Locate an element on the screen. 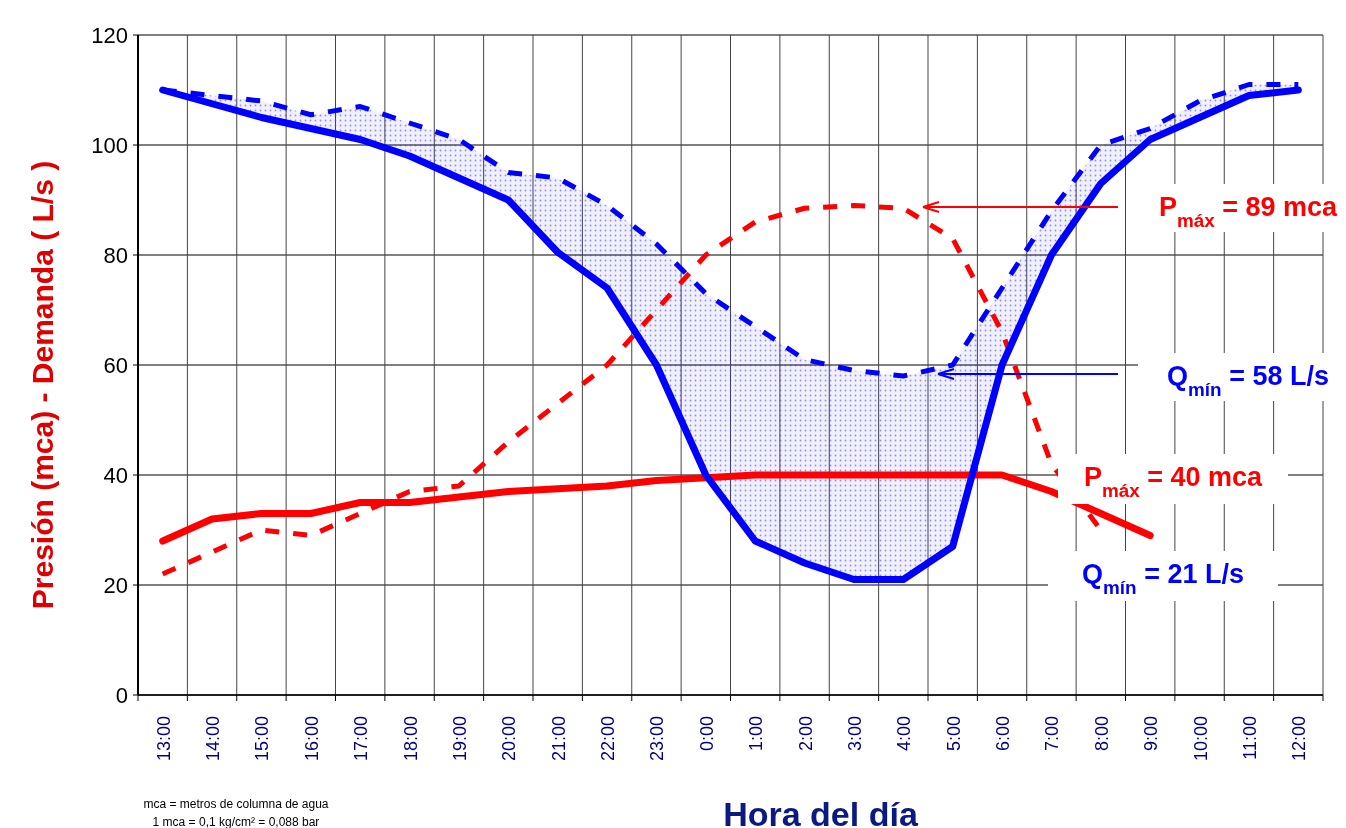  x-tick-label: 13:00 is located at coordinates (163, 739).